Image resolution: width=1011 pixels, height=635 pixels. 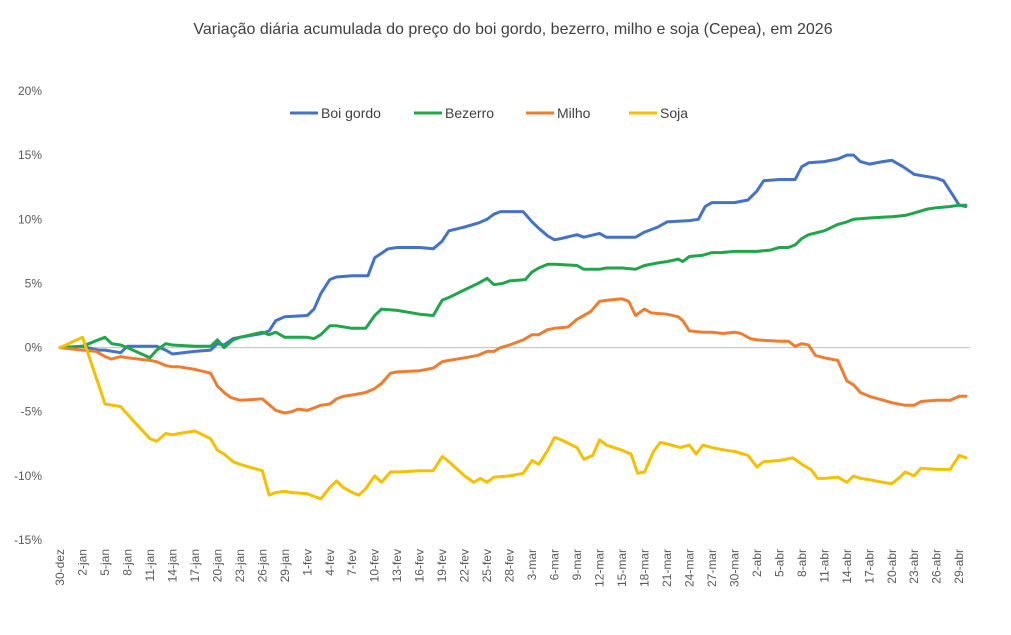 What do you see at coordinates (28, 315) in the screenshot?
I see `y-axis-ticks: 20% 15% 10% 5% 0% -5% -10% -15%` at bounding box center [28, 315].